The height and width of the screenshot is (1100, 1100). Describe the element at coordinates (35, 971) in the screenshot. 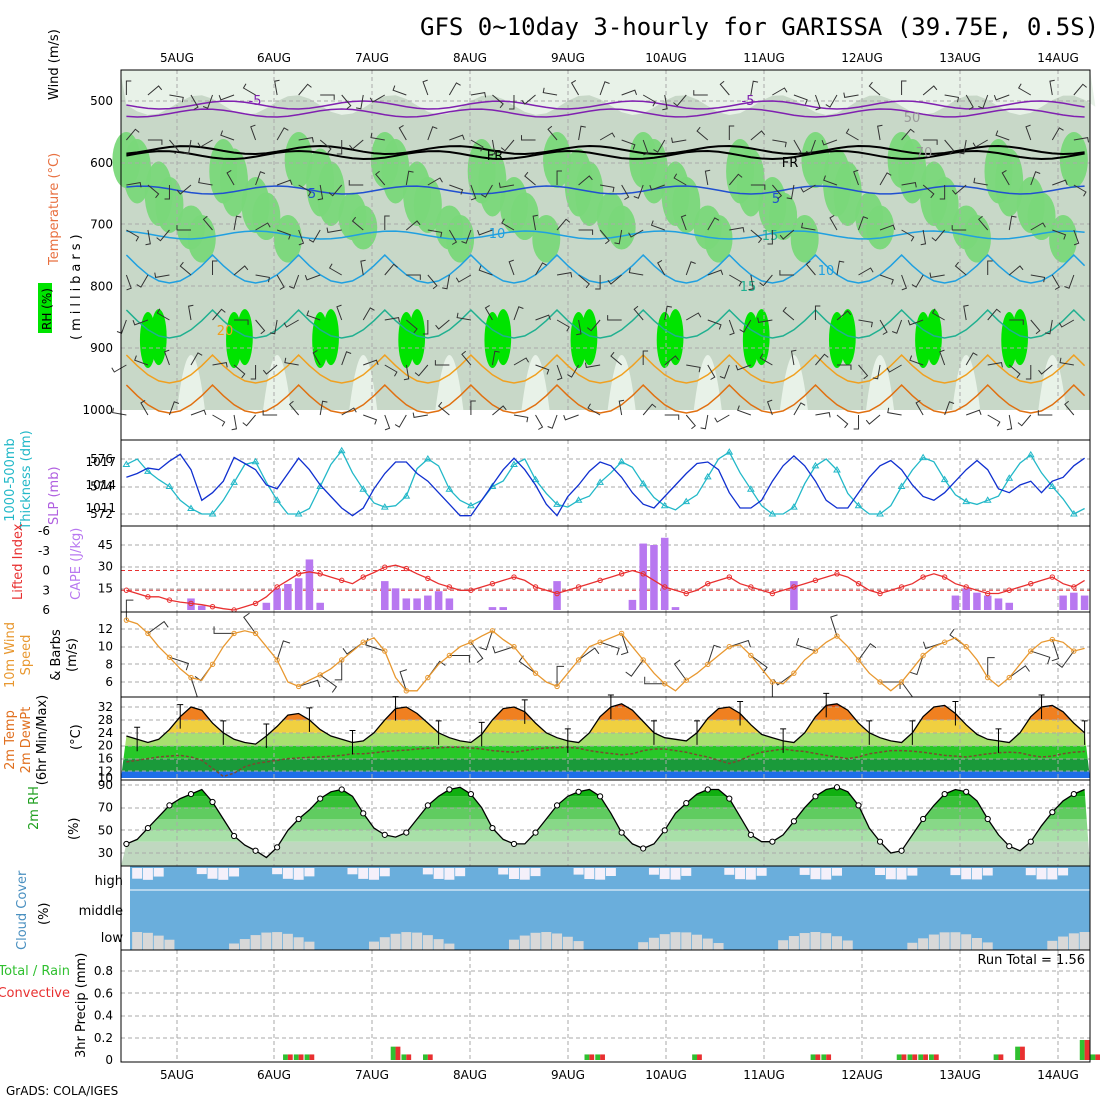

I see `y-axis-label: Total / Rain` at that location.